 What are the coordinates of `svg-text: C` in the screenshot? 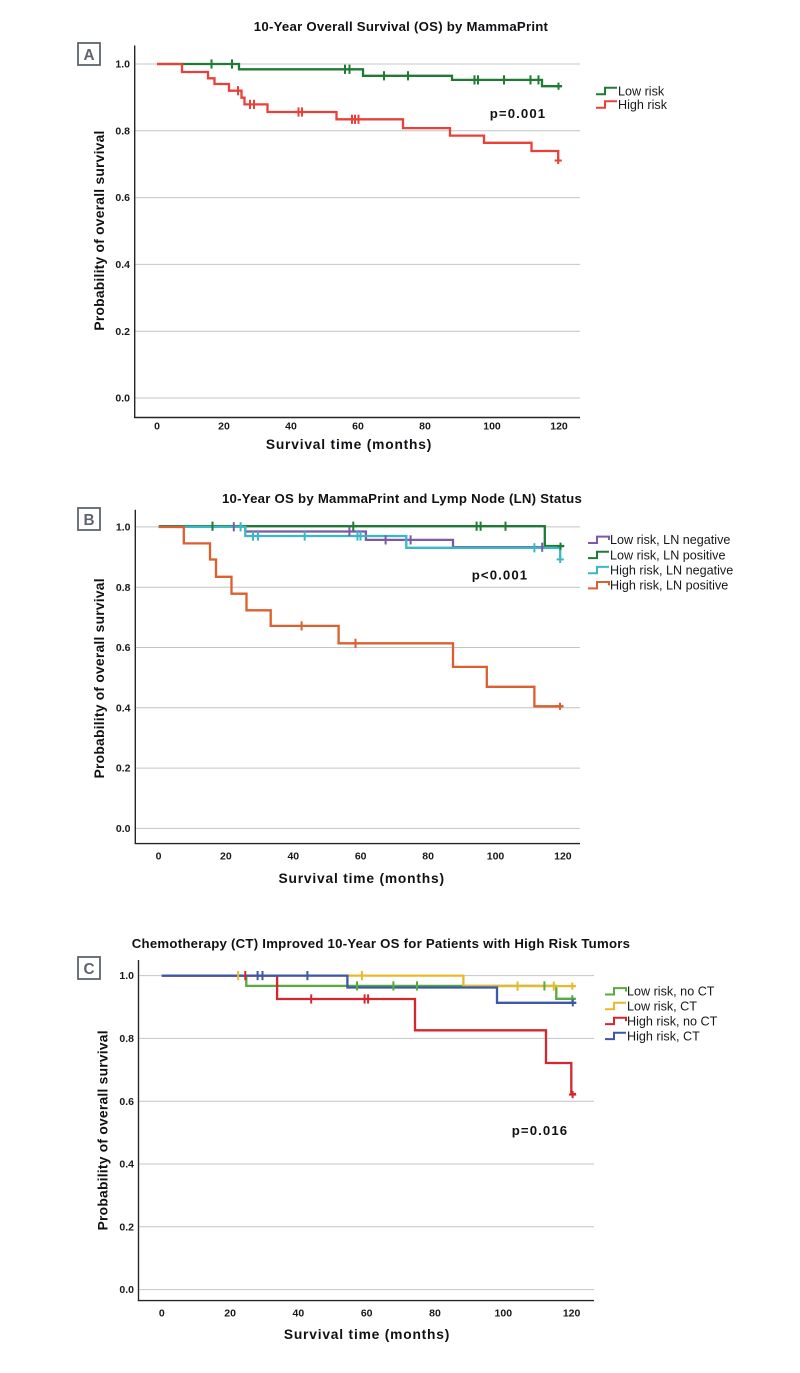 It's located at (88, 969).